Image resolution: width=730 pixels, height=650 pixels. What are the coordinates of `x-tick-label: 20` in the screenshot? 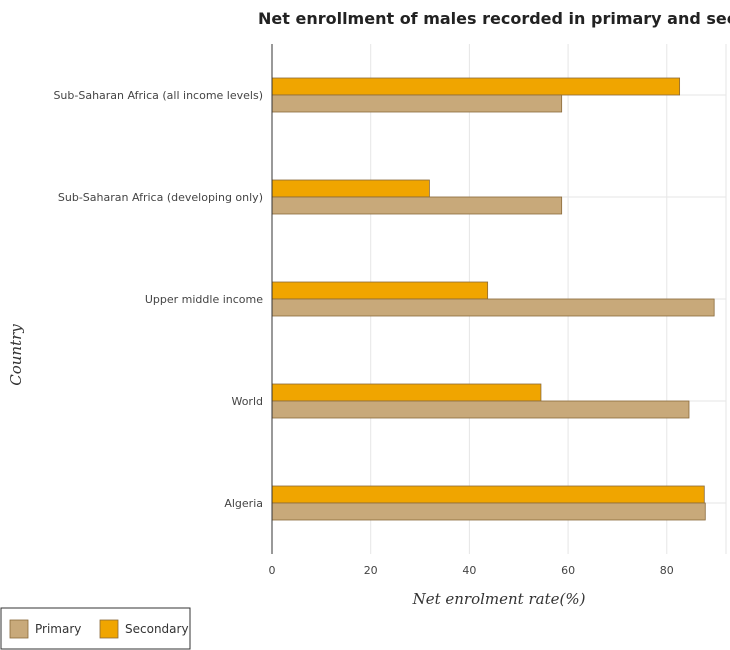 It's located at (371, 570).